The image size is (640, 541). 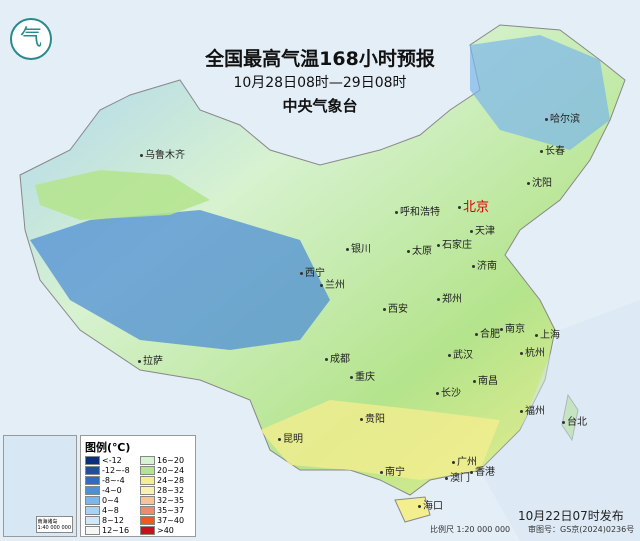 I want to click on agency-name: 中央气象台, so click(x=320, y=106).